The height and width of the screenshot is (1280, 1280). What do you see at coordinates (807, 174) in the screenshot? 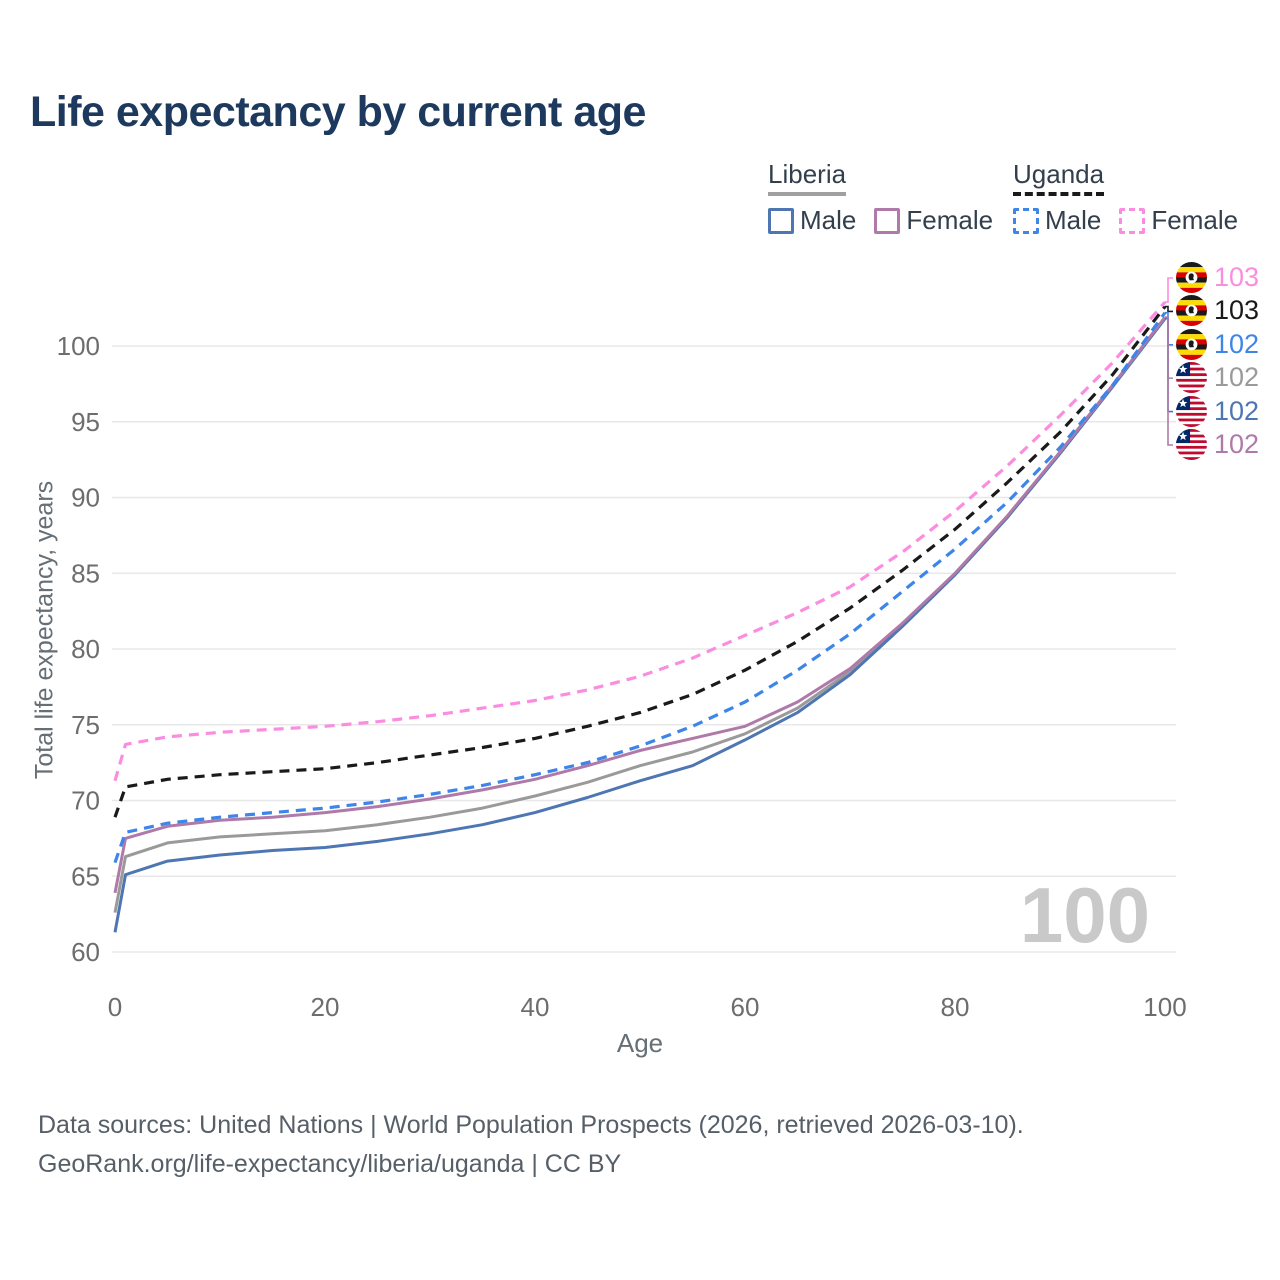
I see `legend-country-label-liberia: Liberia` at bounding box center [807, 174].